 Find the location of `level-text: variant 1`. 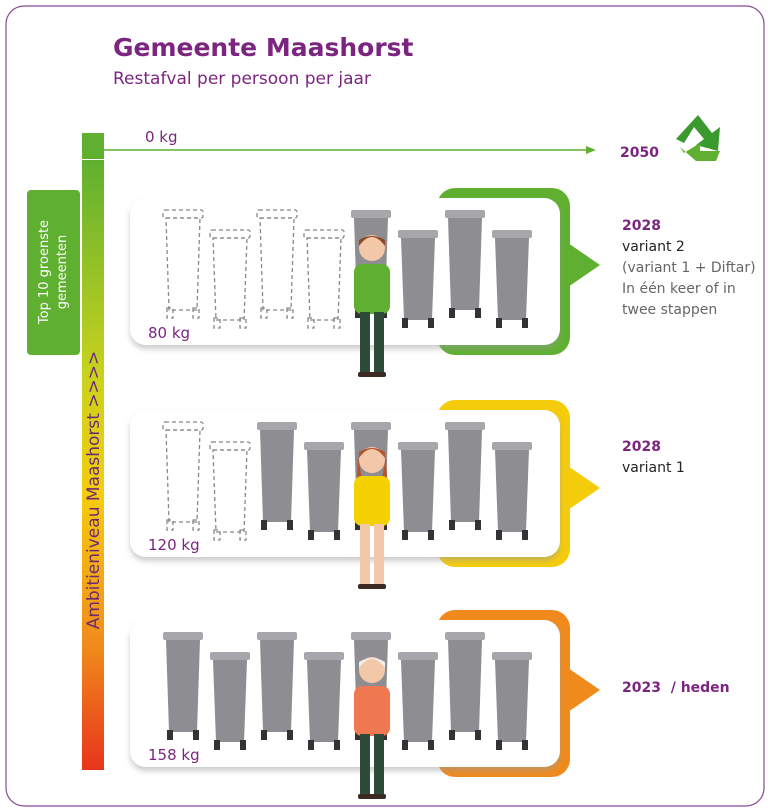

level-text: variant 1 is located at coordinates (653, 468).